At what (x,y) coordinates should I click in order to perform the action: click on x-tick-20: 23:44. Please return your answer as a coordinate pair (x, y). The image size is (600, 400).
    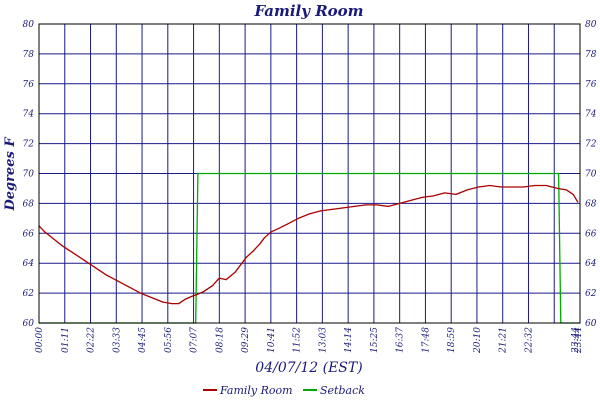
    Looking at the image, I should click on (576, 340).